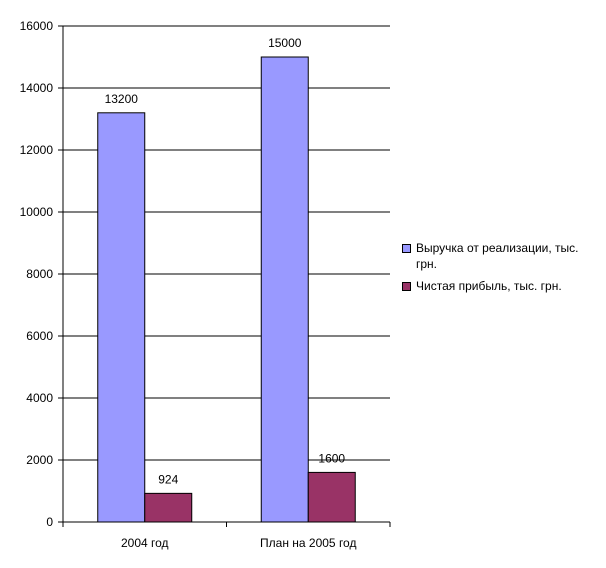  I want to click on data-label: 15000, so click(285, 43).